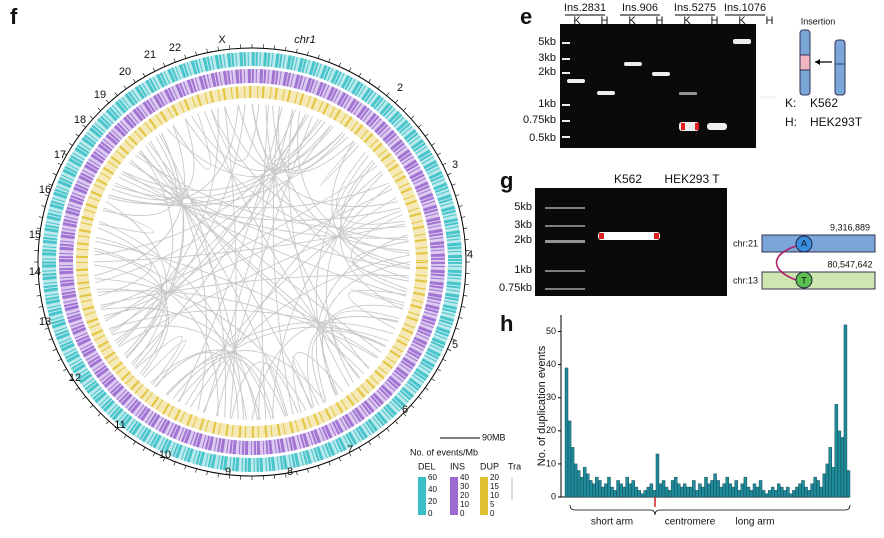 Image resolution: width=884 pixels, height=538 pixels. What do you see at coordinates (526, 16) in the screenshot?
I see `panel-label: e` at bounding box center [526, 16].